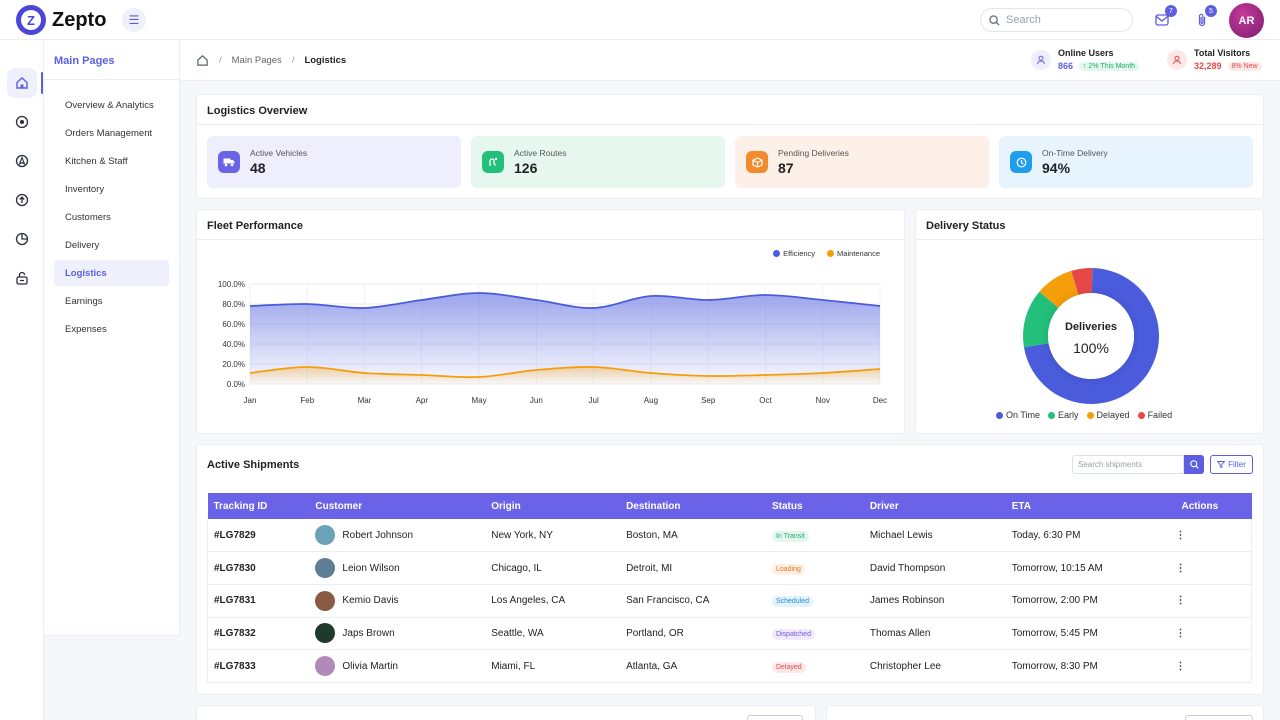 This screenshot has height=720, width=1280. What do you see at coordinates (1244, 66) in the screenshot?
I see `total-visitors-change: 8% New` at bounding box center [1244, 66].